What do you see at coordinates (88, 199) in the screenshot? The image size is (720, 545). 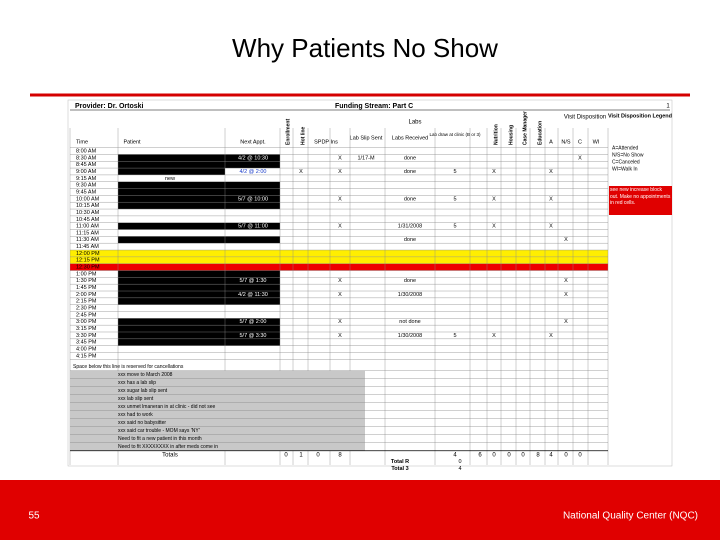 I see `cell-text: 10:00 AM` at bounding box center [88, 199].